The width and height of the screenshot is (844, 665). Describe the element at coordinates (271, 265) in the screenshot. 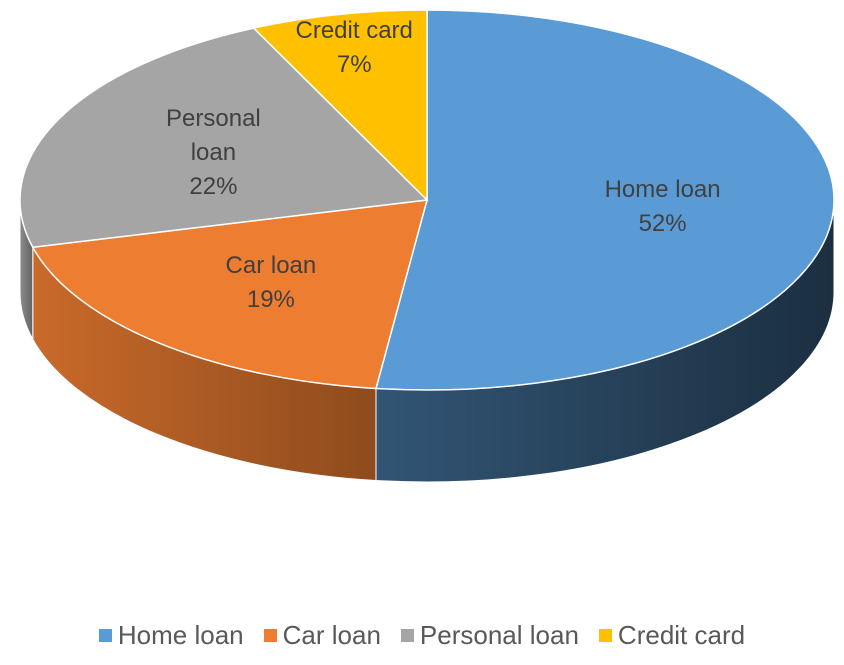

I see `data-label-category: Car loan` at that location.